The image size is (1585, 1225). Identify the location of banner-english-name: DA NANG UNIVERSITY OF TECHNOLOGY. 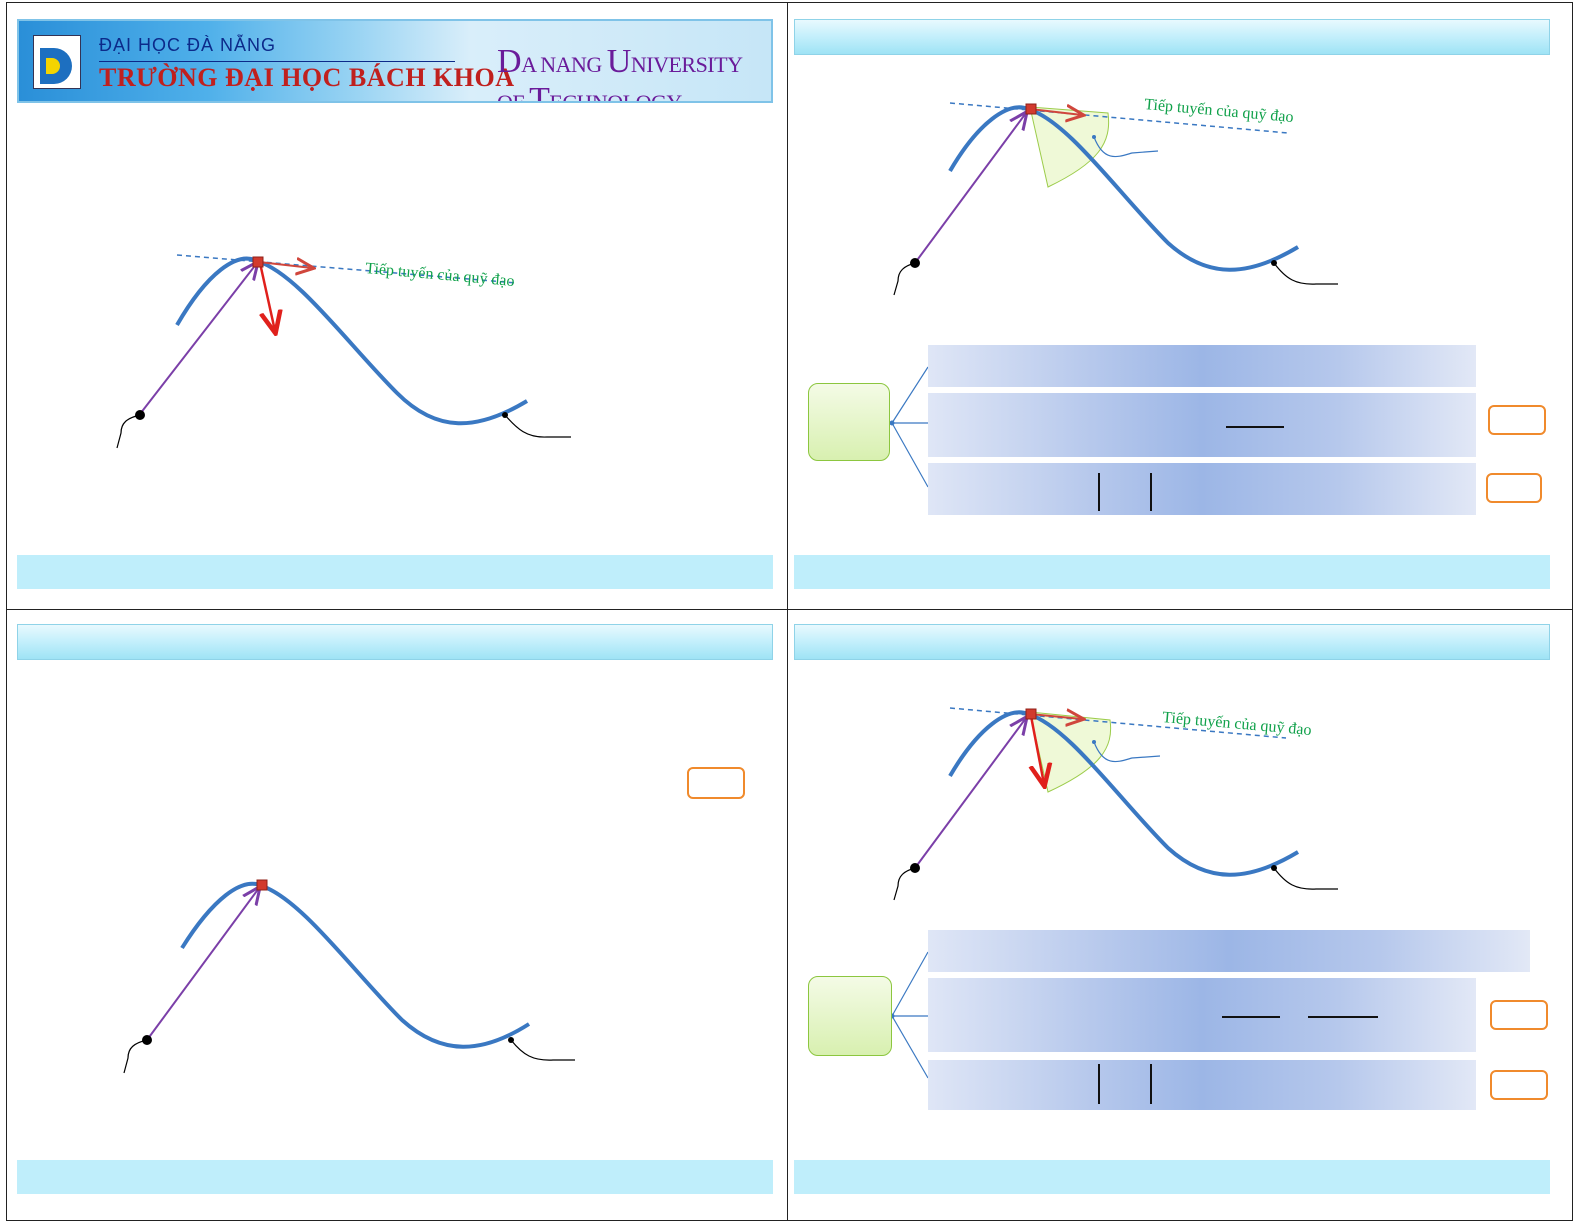
(619, 73).